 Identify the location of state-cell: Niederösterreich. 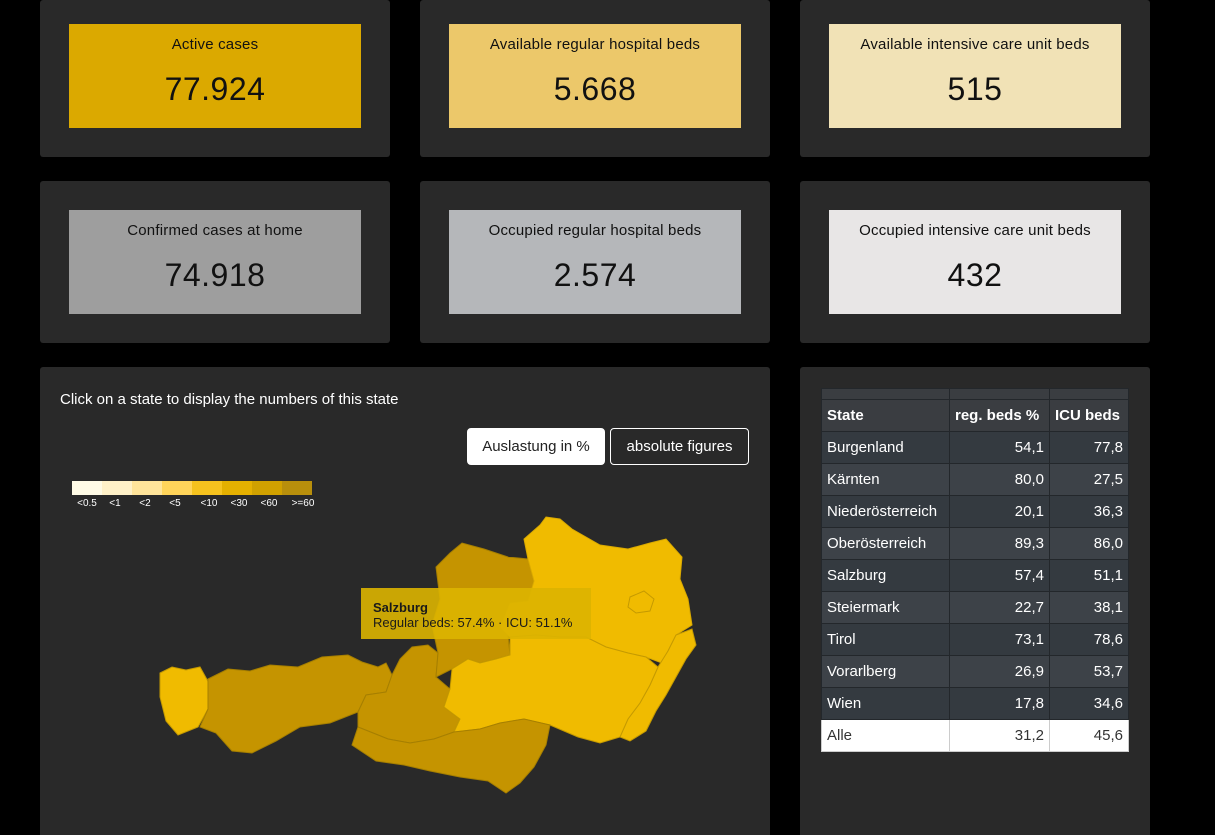
(885, 511).